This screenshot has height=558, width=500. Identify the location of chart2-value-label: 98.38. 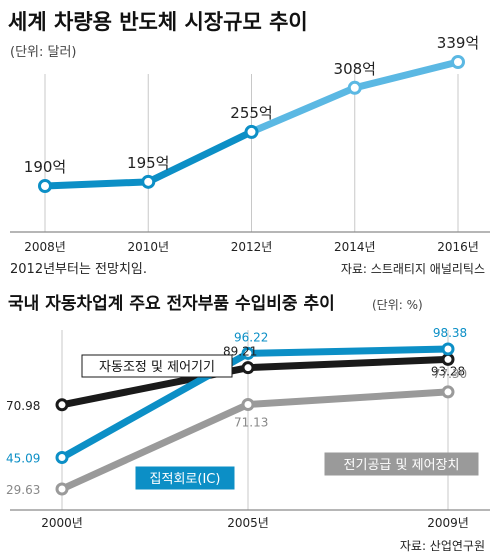
(450, 333).